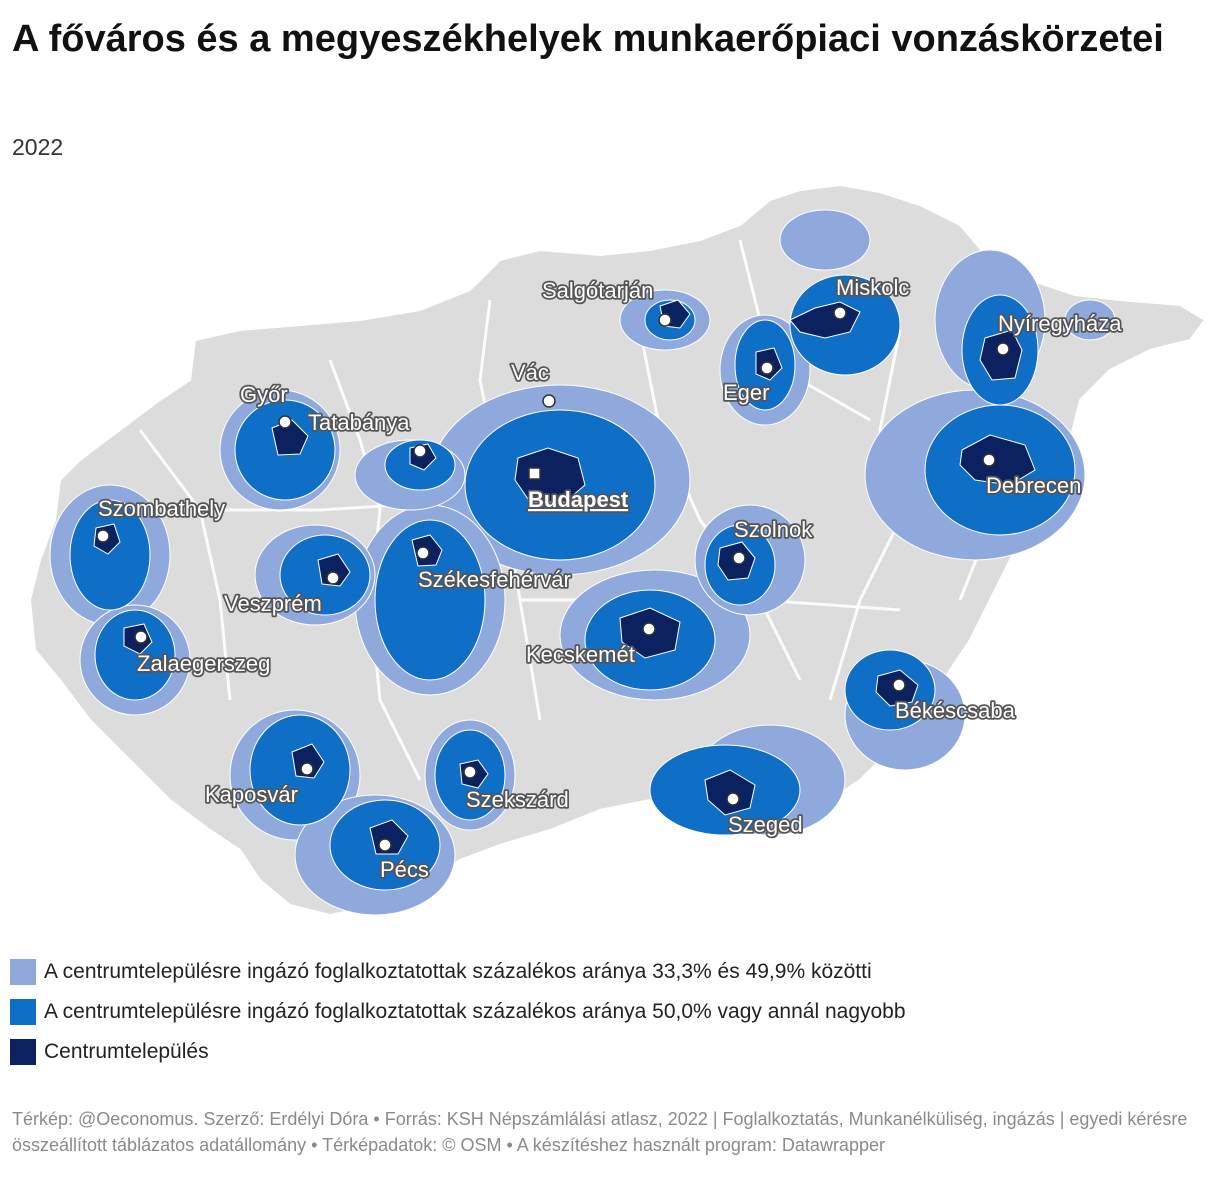 The image size is (1220, 1202). Describe the element at coordinates (1033, 485) in the screenshot. I see `city-label-debrecen: Debrecen` at that location.